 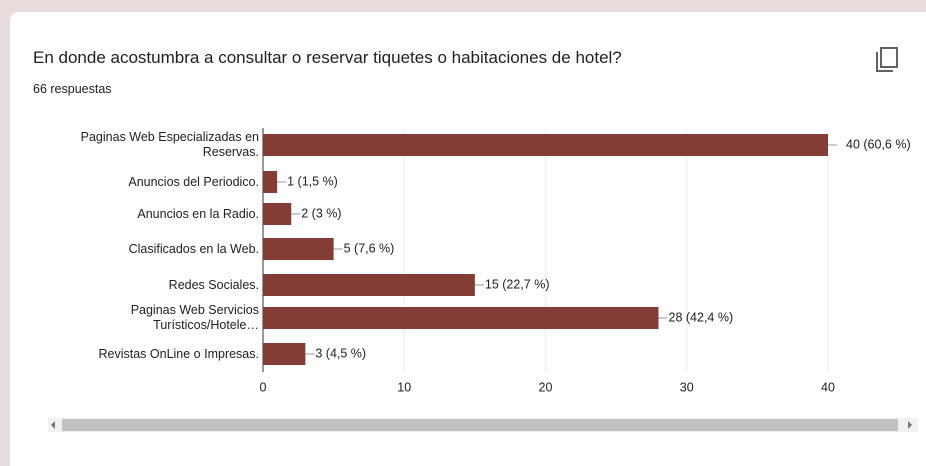 I want to click on value-label: 40 (60,6 %), so click(x=878, y=144).